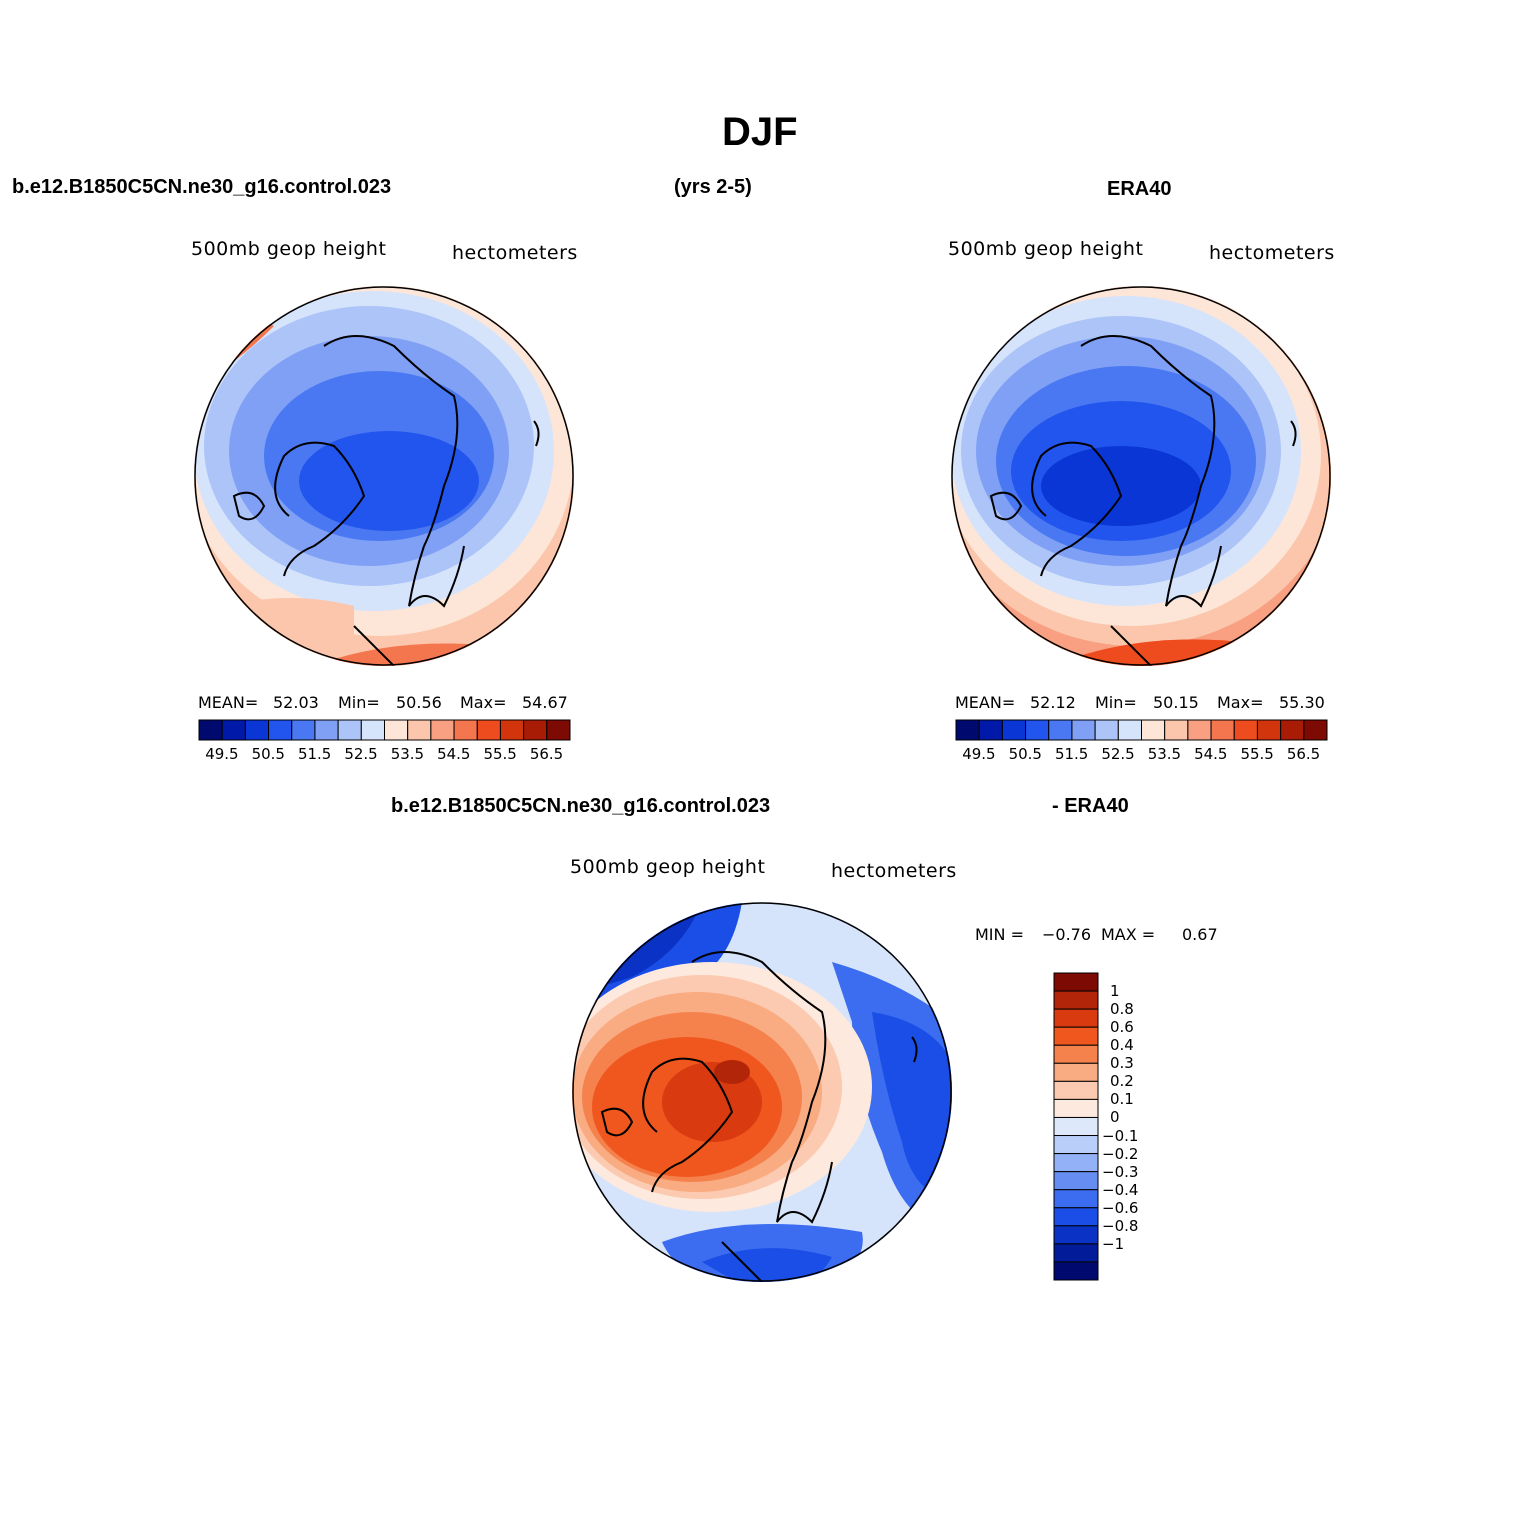 This screenshot has height=1525, width=1525. Describe the element at coordinates (1115, 991) in the screenshot. I see `colorbar-tick-label: 1` at that location.